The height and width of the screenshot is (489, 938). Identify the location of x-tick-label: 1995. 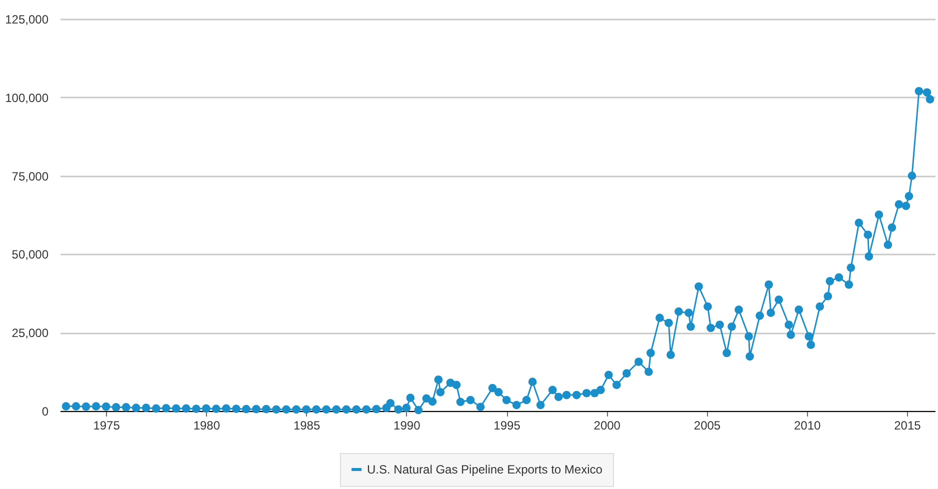
(507, 425).